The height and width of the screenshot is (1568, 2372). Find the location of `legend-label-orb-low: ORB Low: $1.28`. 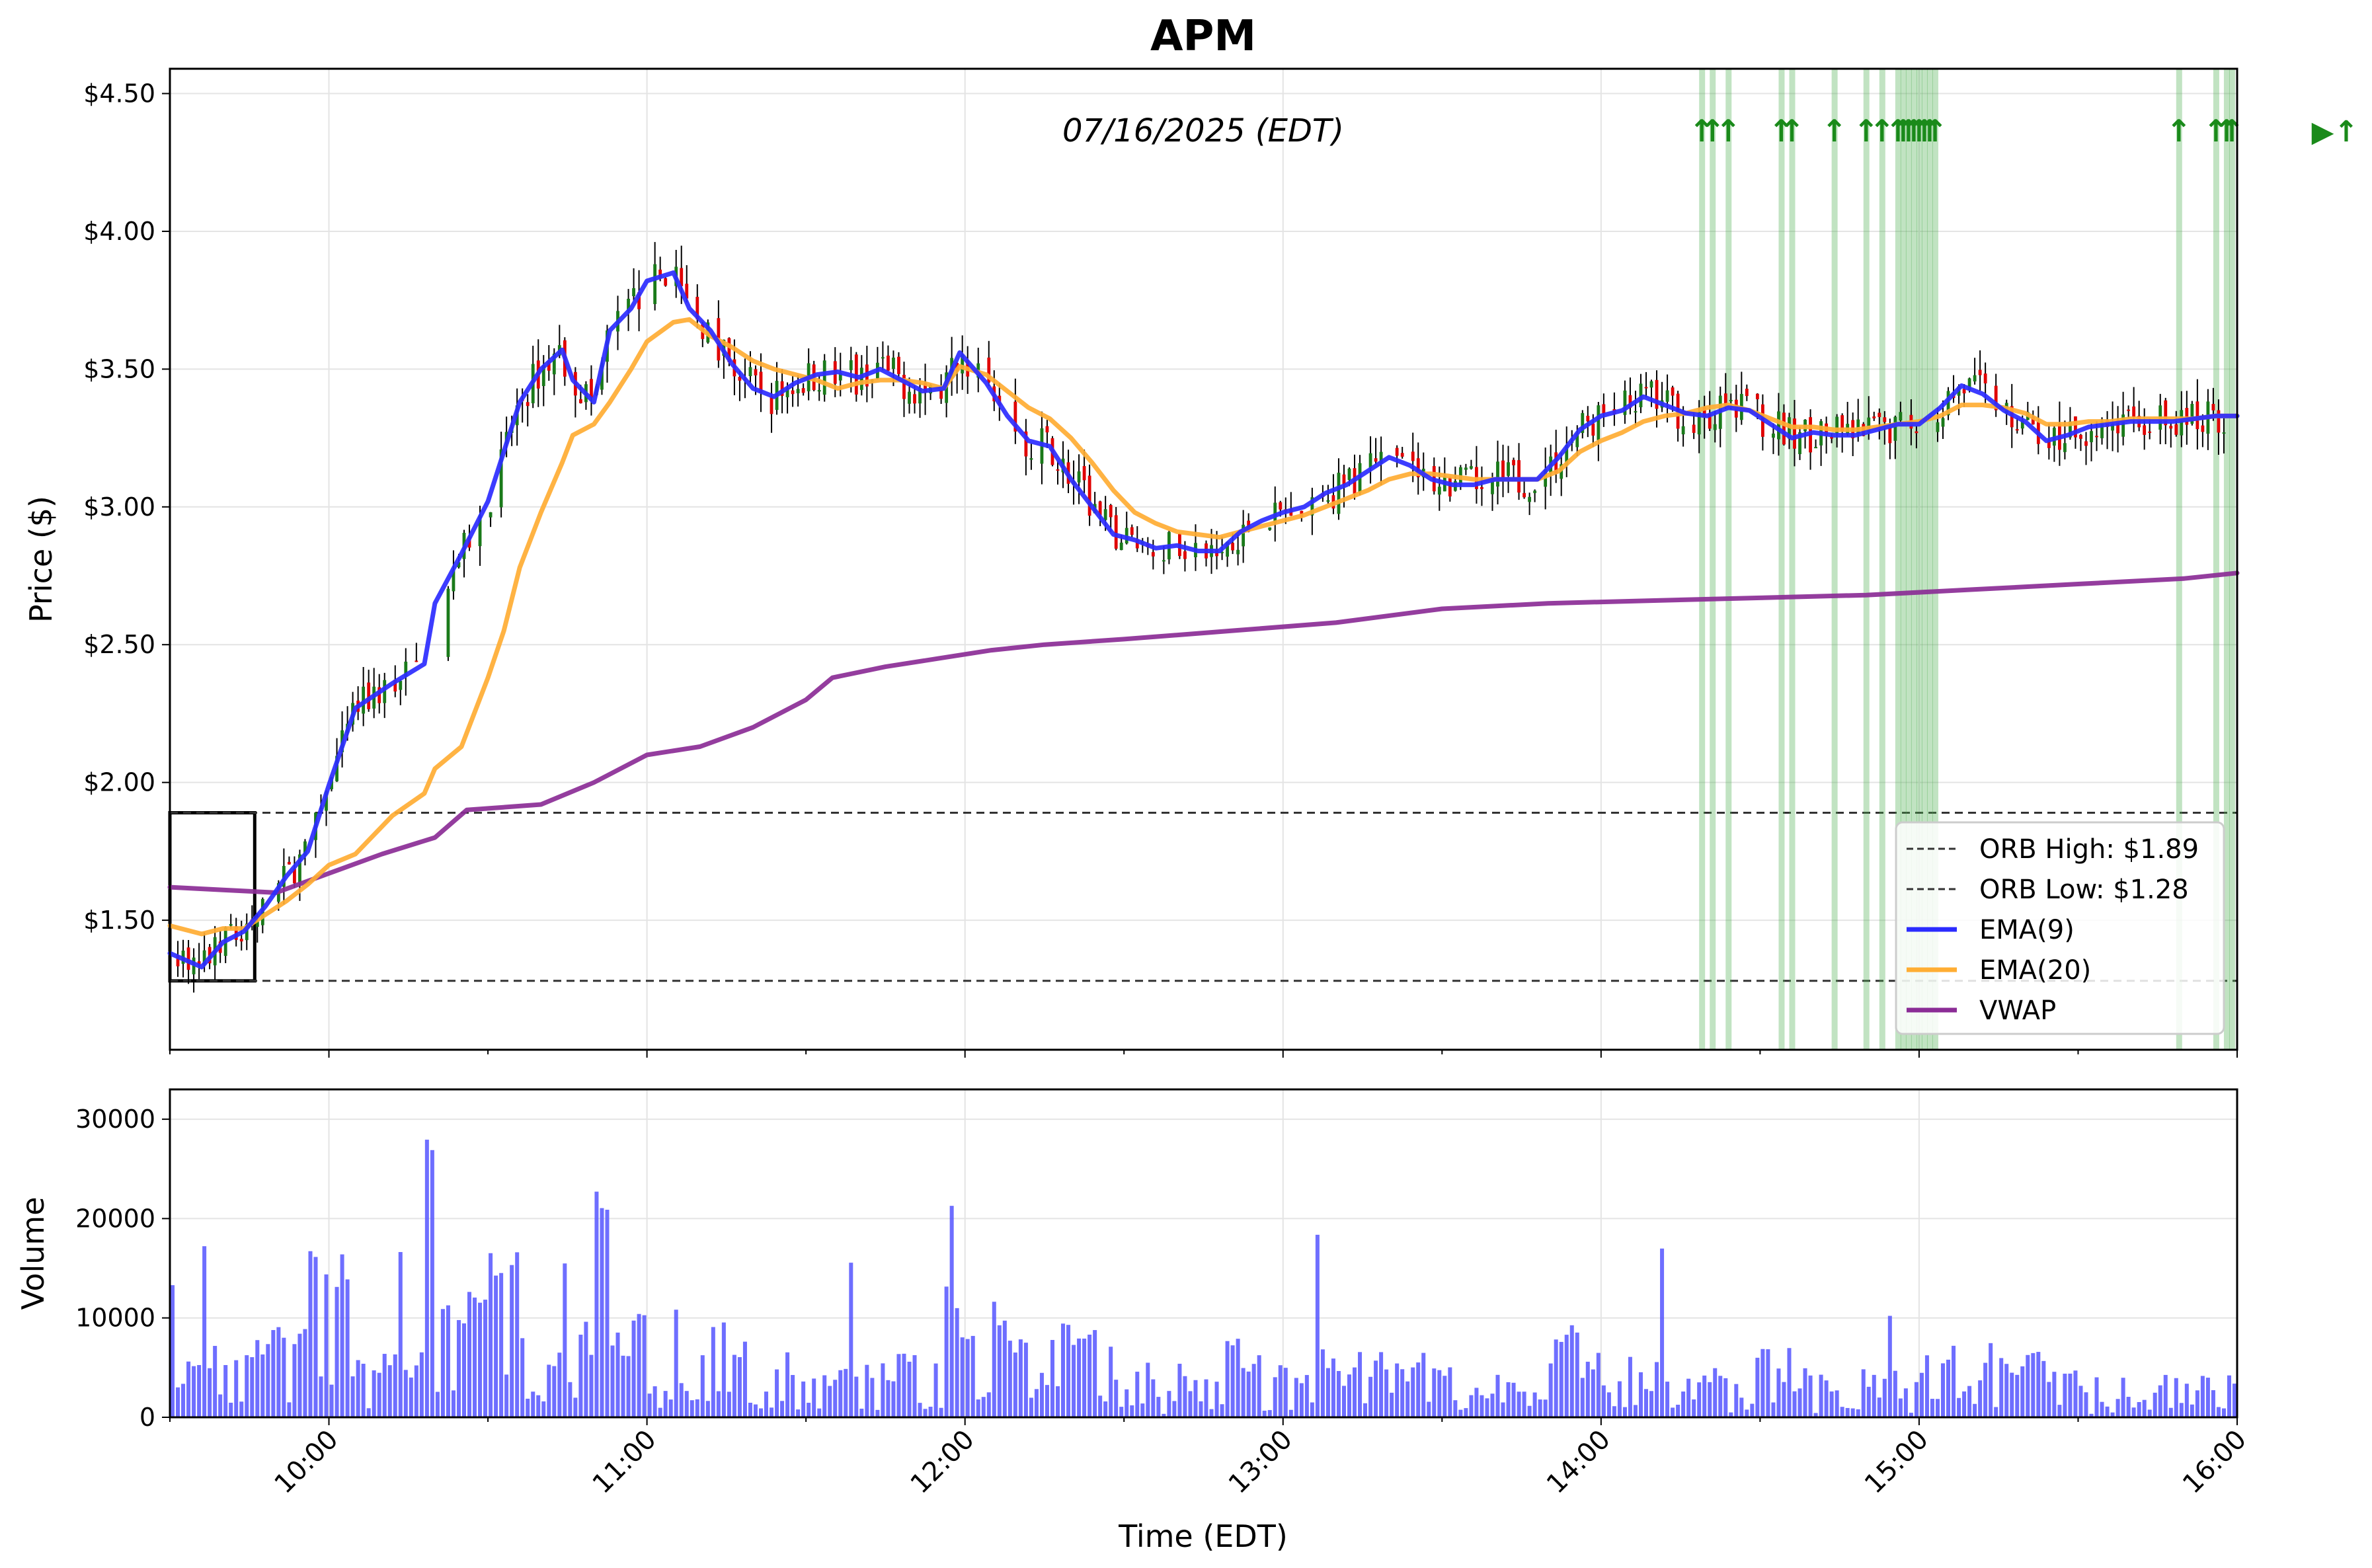

legend-label-orb-low: ORB Low: $1.28 is located at coordinates (2084, 890).